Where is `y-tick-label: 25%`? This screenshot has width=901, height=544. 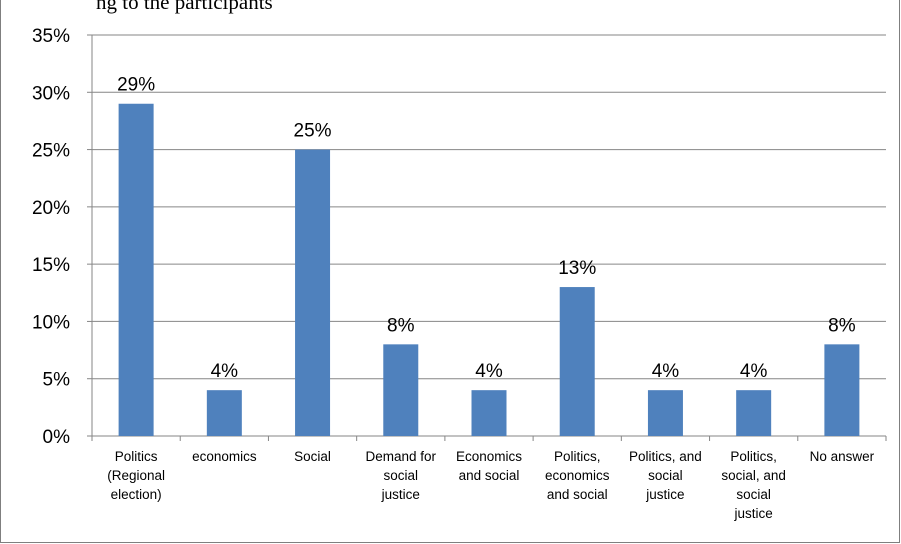 y-tick-label: 25% is located at coordinates (51, 151).